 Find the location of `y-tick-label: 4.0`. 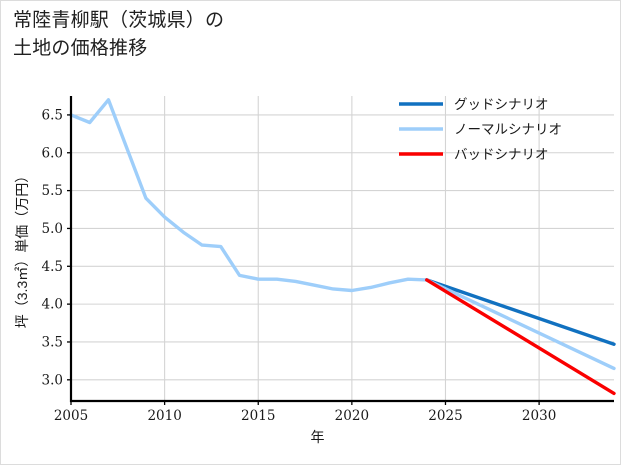

y-tick-label: 4.0 is located at coordinates (52, 305).